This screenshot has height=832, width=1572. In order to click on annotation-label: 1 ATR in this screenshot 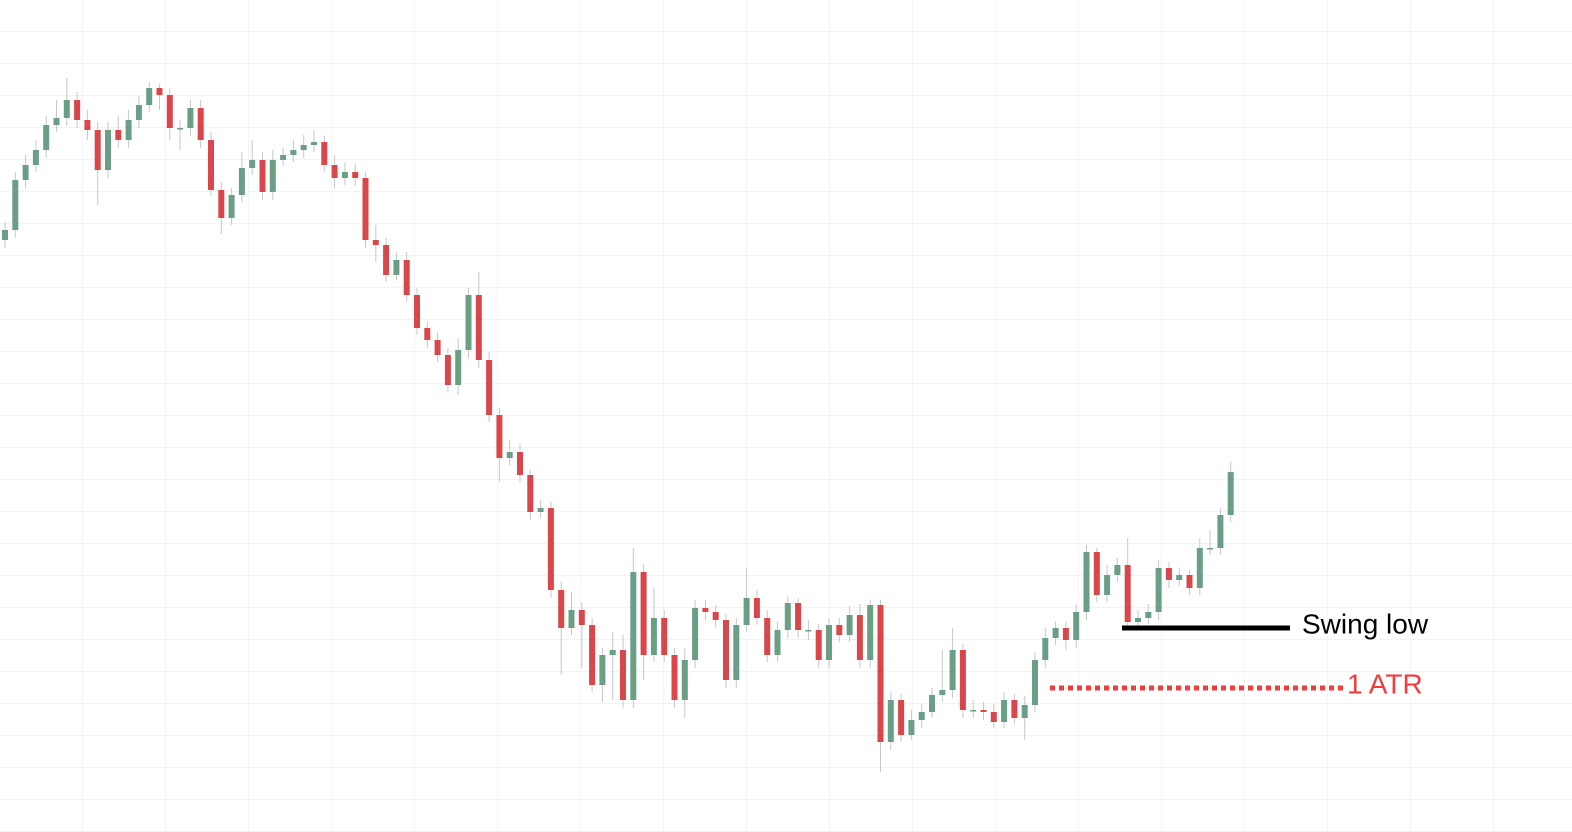, I will do `click(1385, 683)`.